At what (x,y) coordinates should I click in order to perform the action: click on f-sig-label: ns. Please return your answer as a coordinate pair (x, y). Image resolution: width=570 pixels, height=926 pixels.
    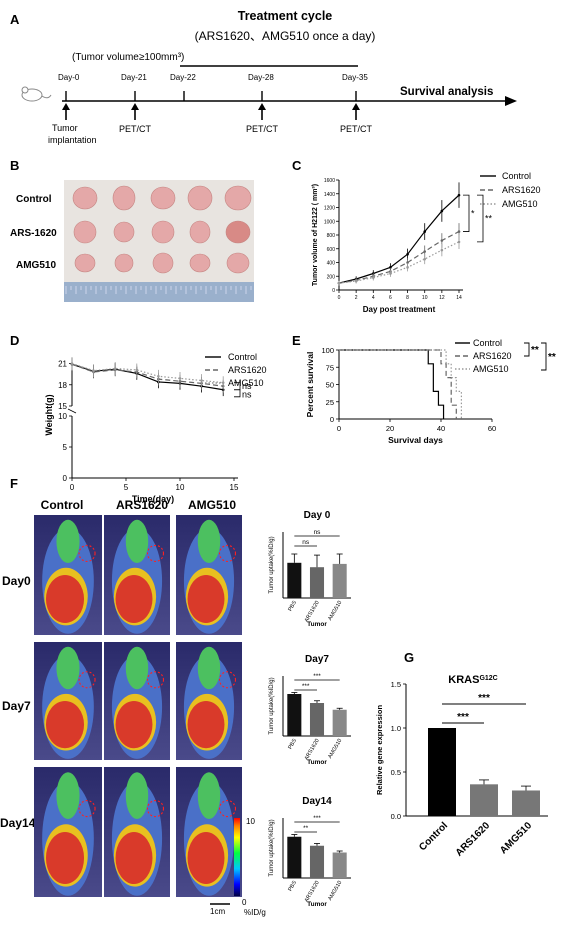
    Looking at the image, I should click on (306, 542).